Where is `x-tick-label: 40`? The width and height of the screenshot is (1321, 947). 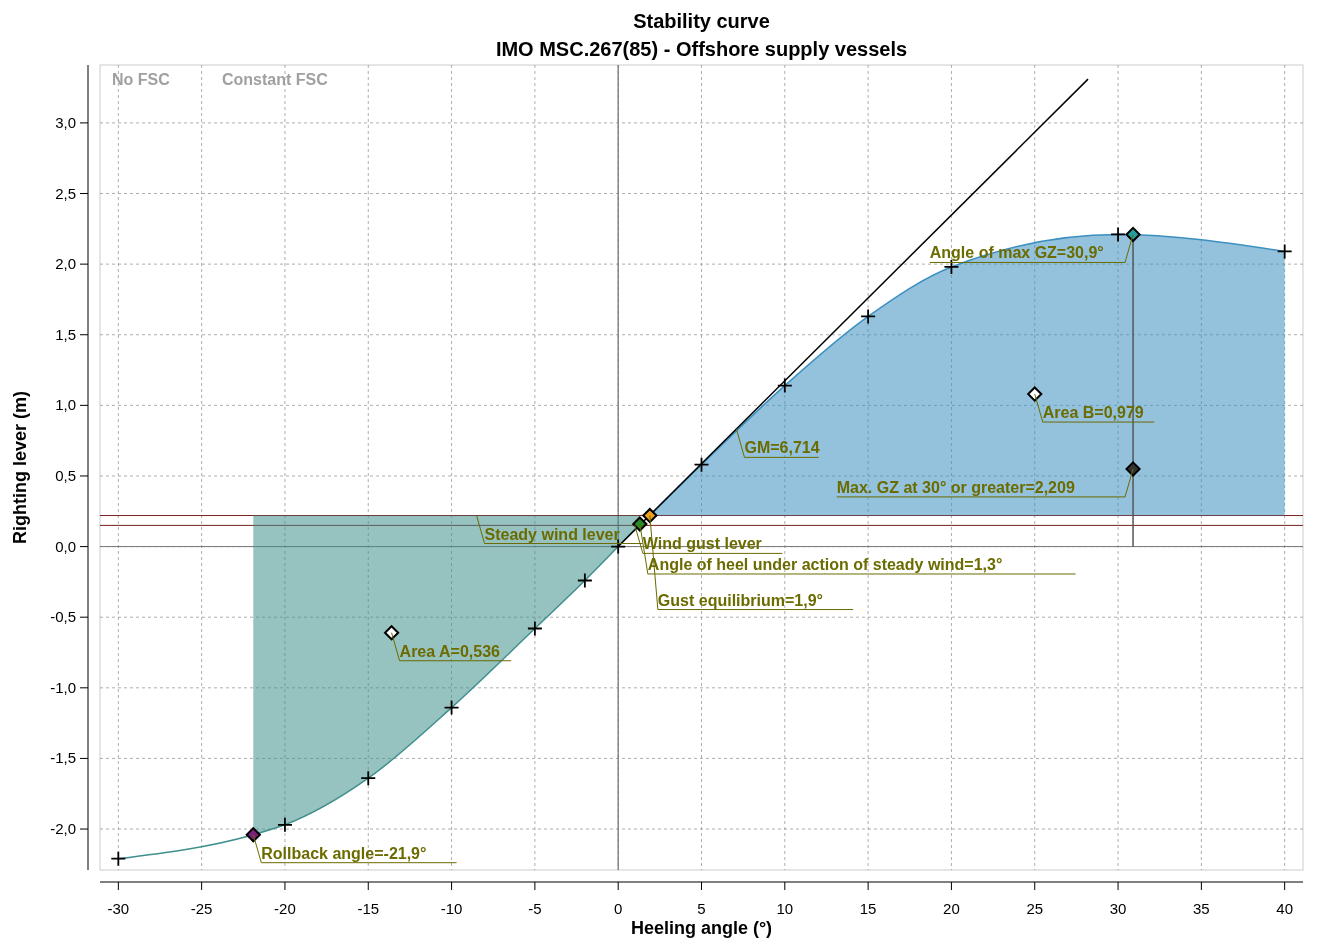 x-tick-label: 40 is located at coordinates (1285, 908).